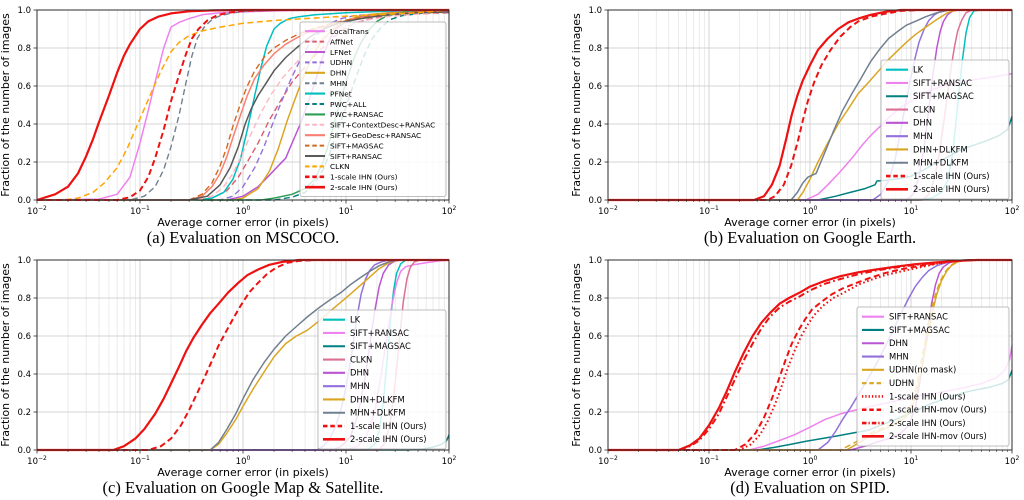  I want to click on x-tick-label: 10⁻¹, so click(140, 461).